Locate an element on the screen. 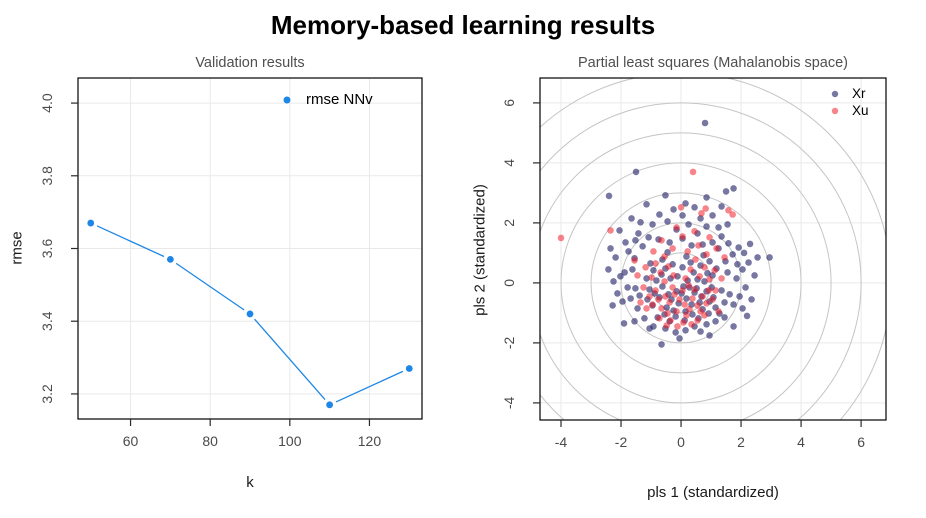 The height and width of the screenshot is (518, 926). right-y-tick-label: 2 is located at coordinates (509, 223).